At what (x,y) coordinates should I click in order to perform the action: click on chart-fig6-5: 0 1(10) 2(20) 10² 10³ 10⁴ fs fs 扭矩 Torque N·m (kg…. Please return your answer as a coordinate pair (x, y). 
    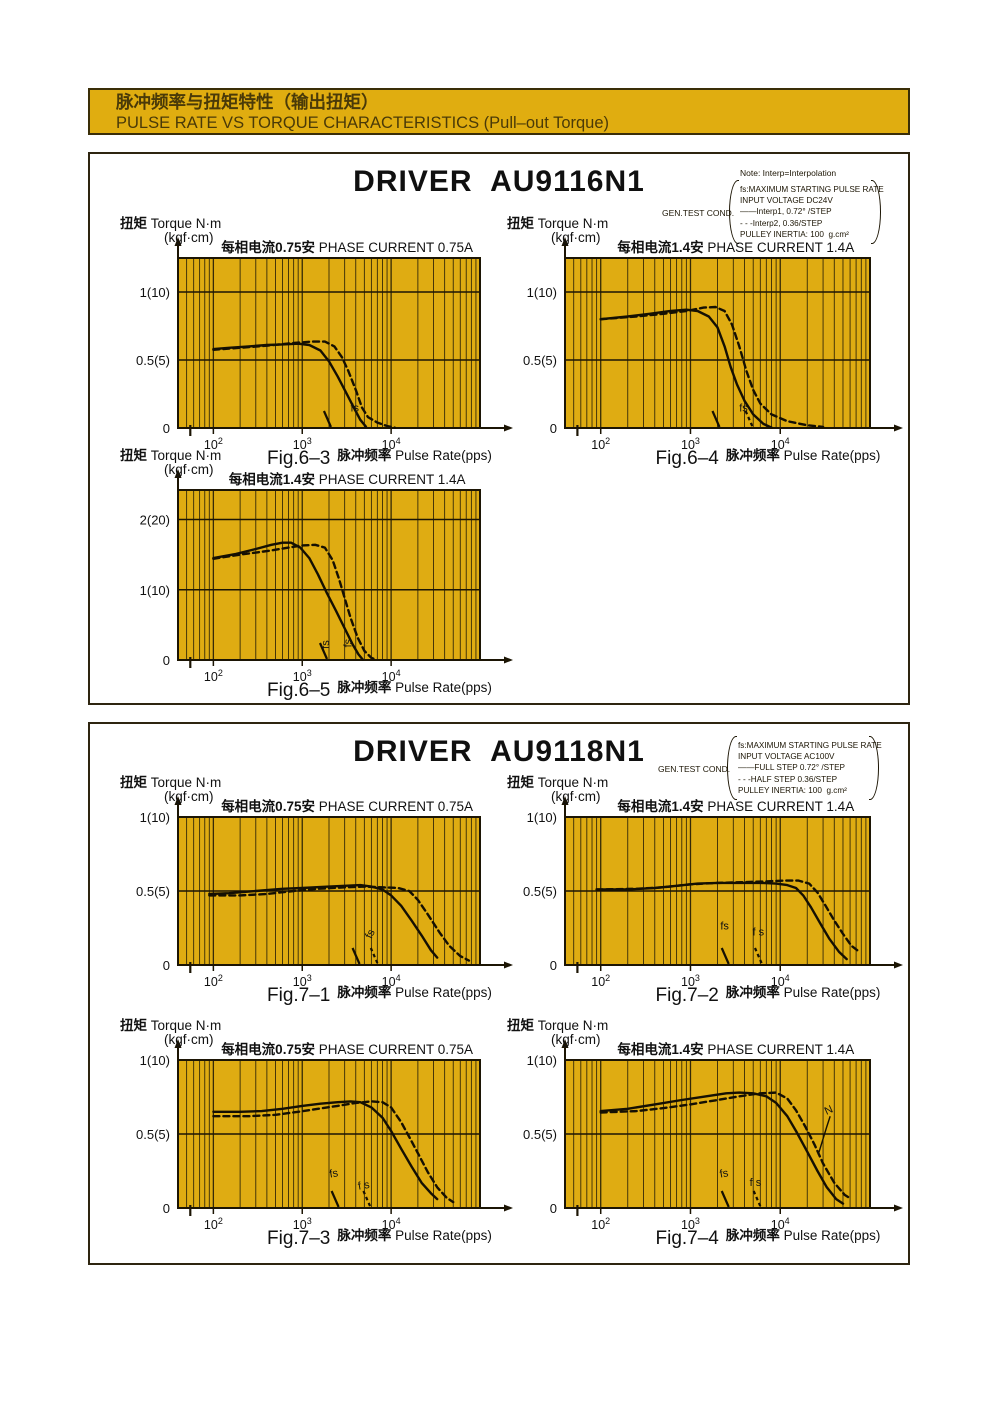
    Looking at the image, I should click on (311, 576).